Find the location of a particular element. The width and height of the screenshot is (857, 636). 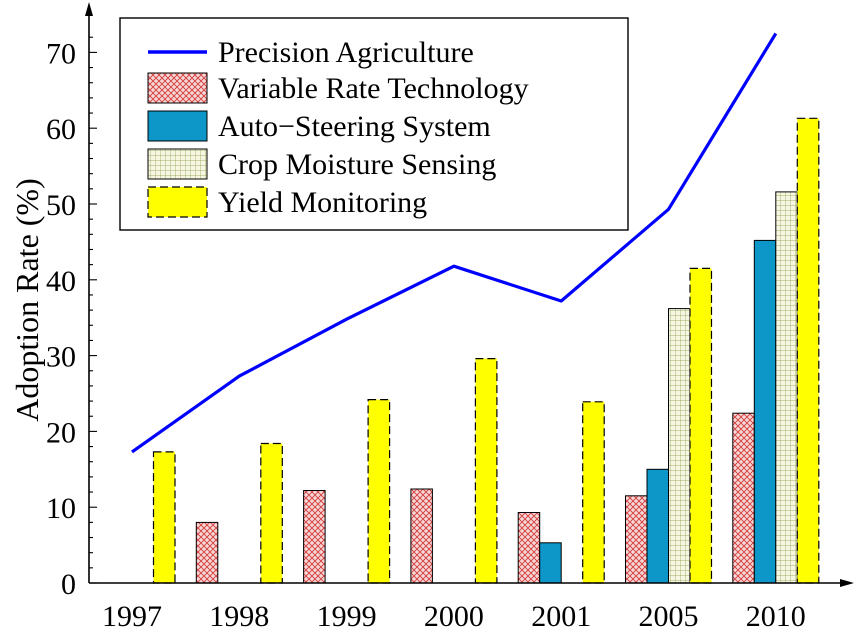

y-axis-arrow is located at coordinates (89, 9).